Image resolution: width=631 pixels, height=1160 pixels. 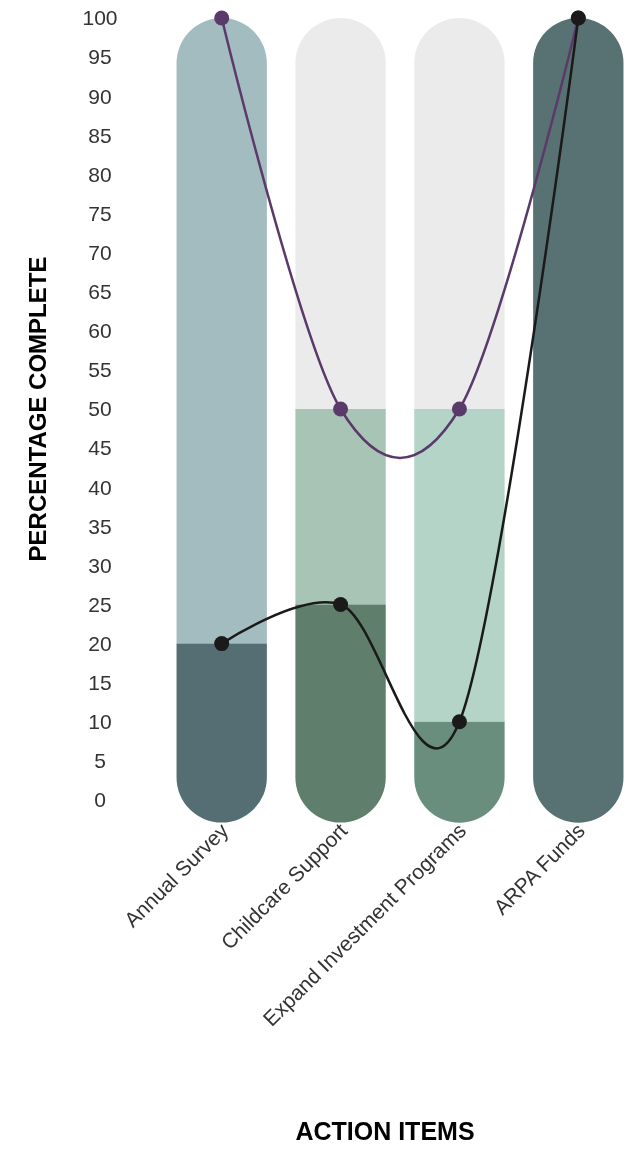 I want to click on y-tick-label: 100, so click(x=100, y=18).